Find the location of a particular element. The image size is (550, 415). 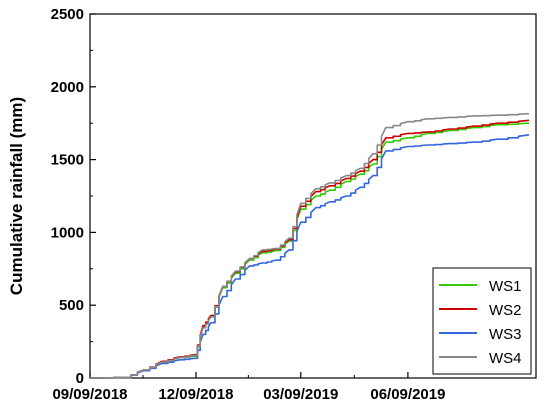

y-tick-label: 500 is located at coordinates (71, 305).